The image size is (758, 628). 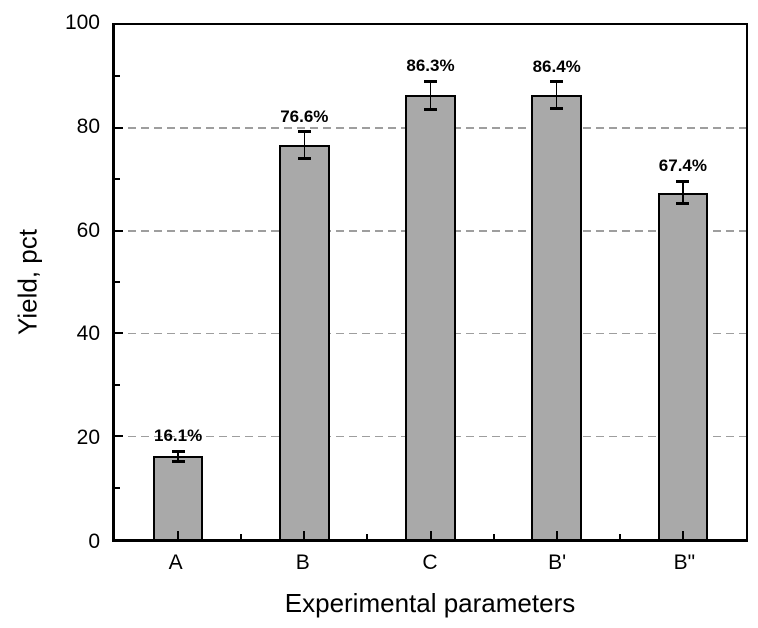 I want to click on y-tick-label: 80, so click(x=88, y=126).